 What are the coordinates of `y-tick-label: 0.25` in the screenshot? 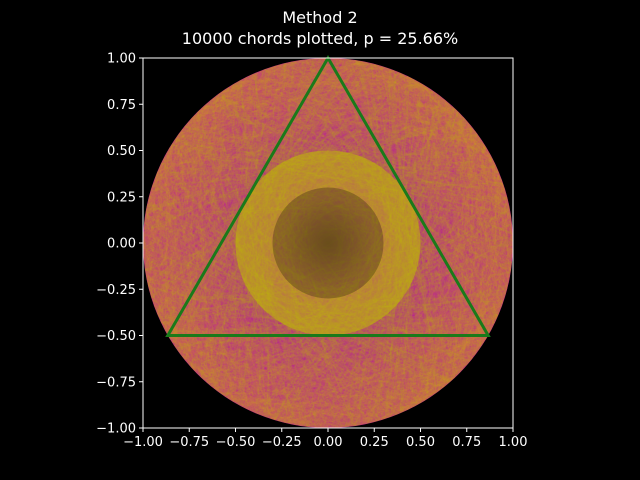 It's located at (121, 197).